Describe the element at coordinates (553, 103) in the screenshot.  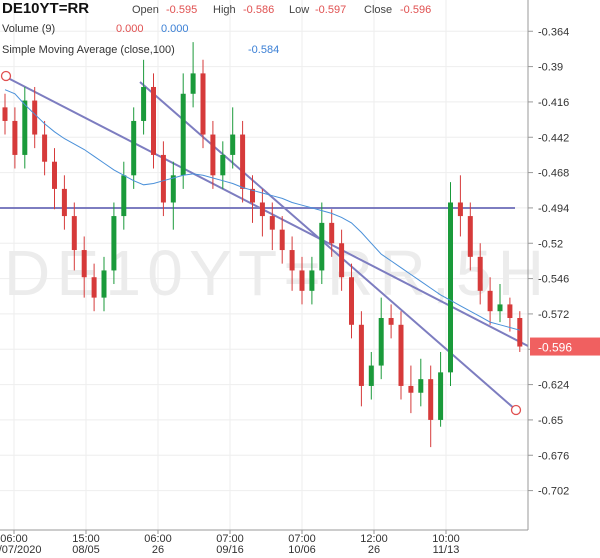
I see `y-tick-label: -0.416` at that location.